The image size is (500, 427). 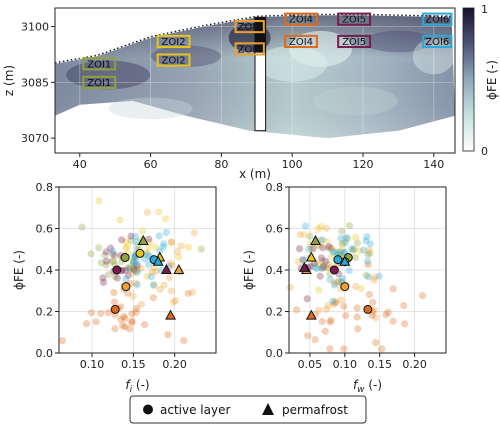 What do you see at coordinates (433, 164) in the screenshot?
I see `x-tick-label: 140` at bounding box center [433, 164].